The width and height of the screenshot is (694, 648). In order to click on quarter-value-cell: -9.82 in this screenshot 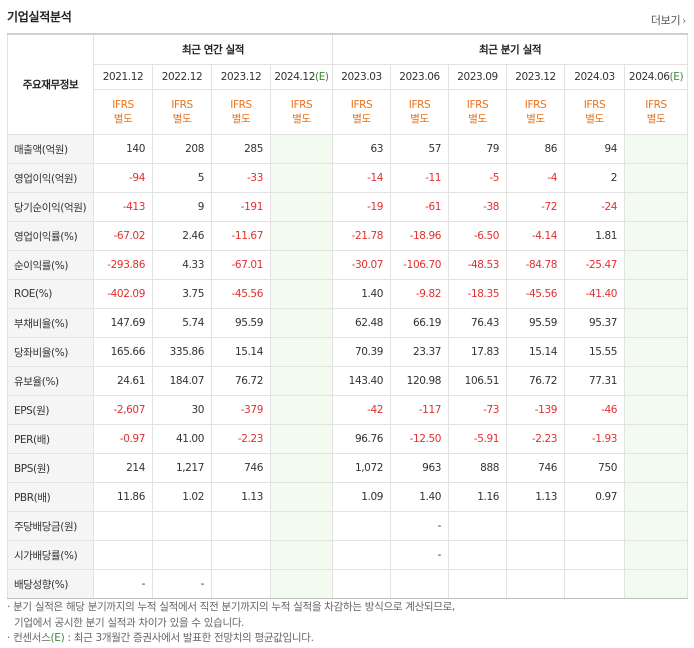, I will do `click(420, 294)`.